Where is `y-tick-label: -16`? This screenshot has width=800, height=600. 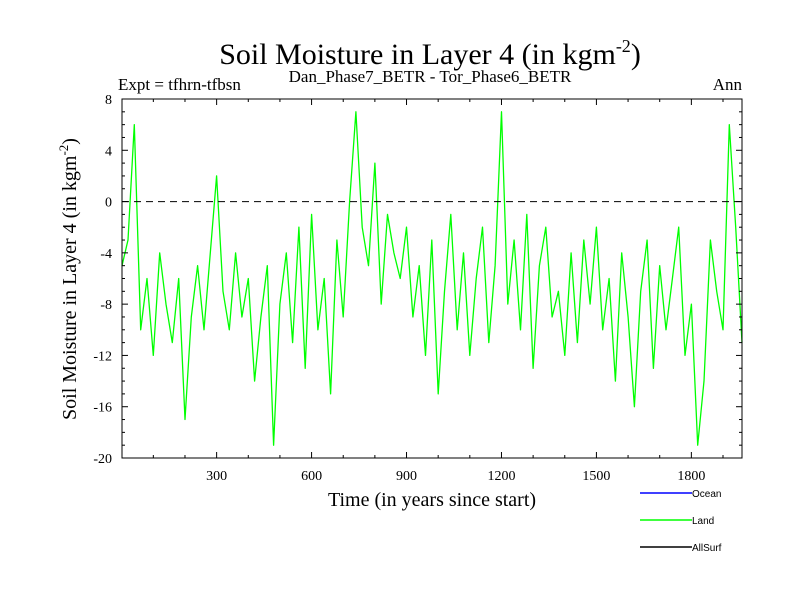 y-tick-label: -16 is located at coordinates (102, 408).